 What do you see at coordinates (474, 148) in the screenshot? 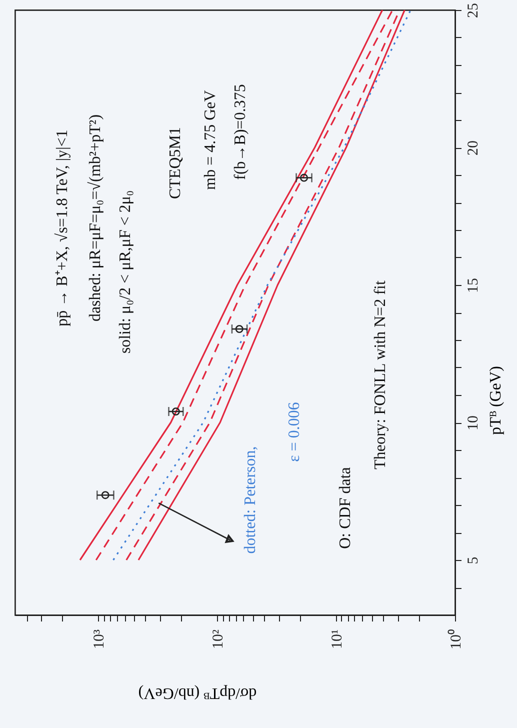
I see `y-tick-label: 20` at bounding box center [474, 148].